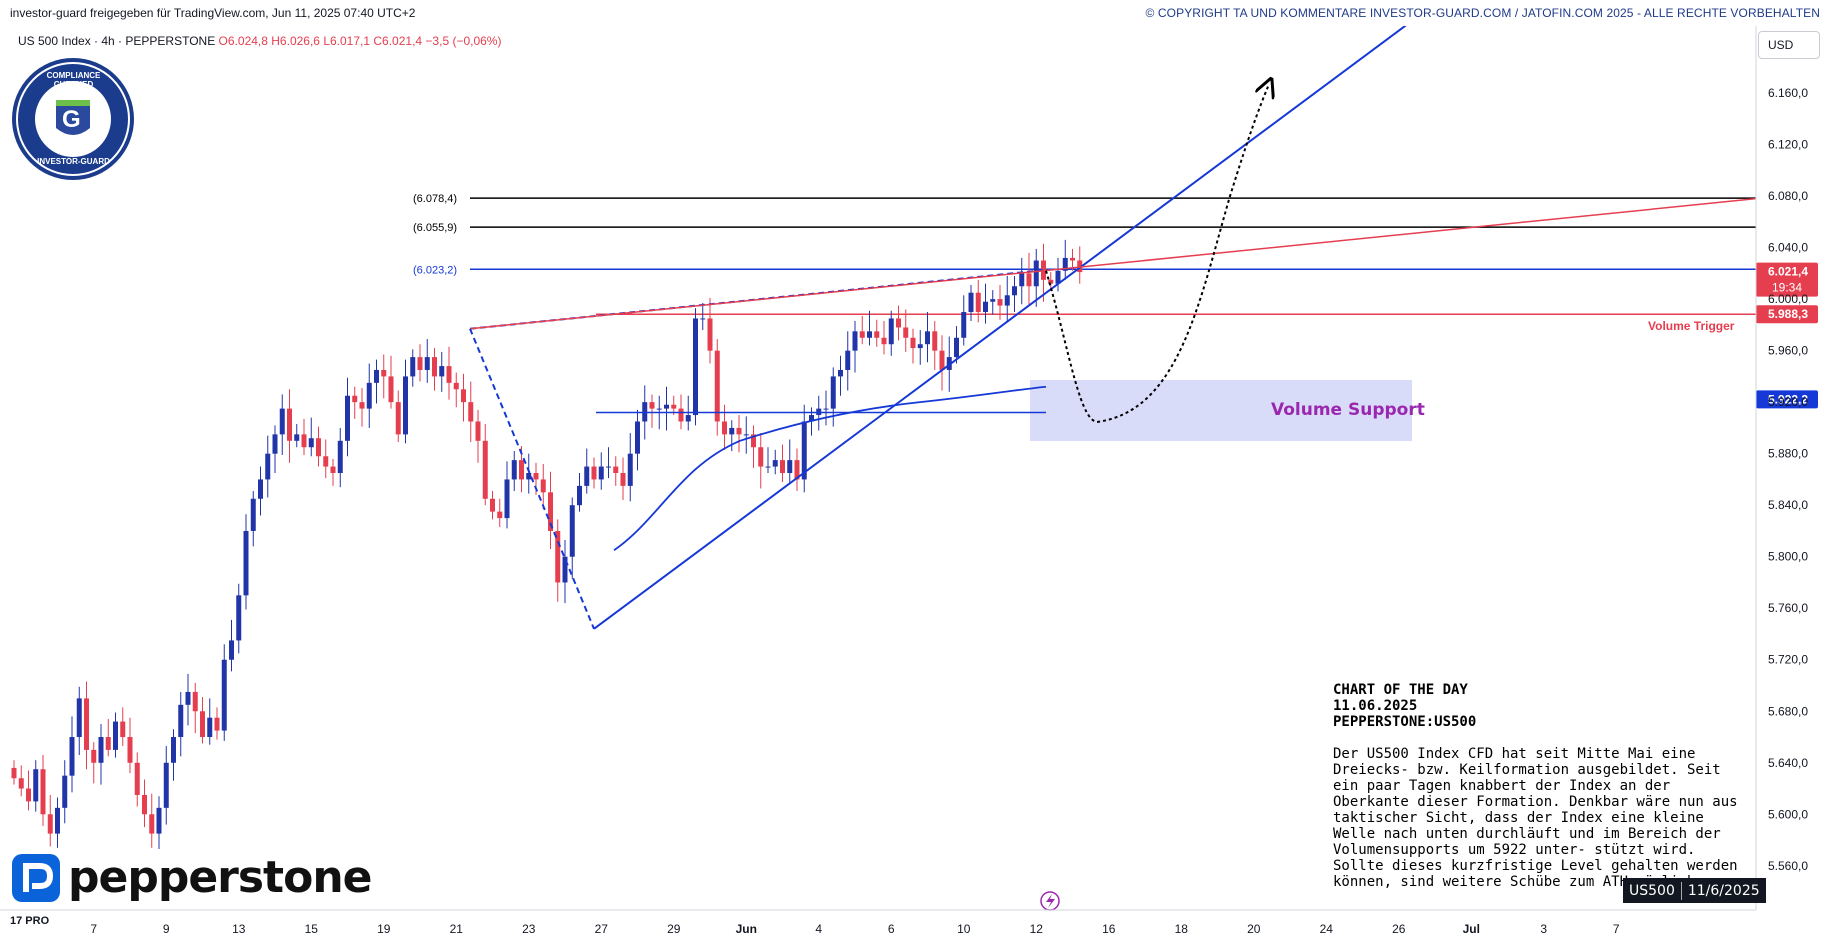 The image size is (1828, 937). Describe the element at coordinates (1050, 901) in the screenshot. I see `event-flash-icon` at that location.